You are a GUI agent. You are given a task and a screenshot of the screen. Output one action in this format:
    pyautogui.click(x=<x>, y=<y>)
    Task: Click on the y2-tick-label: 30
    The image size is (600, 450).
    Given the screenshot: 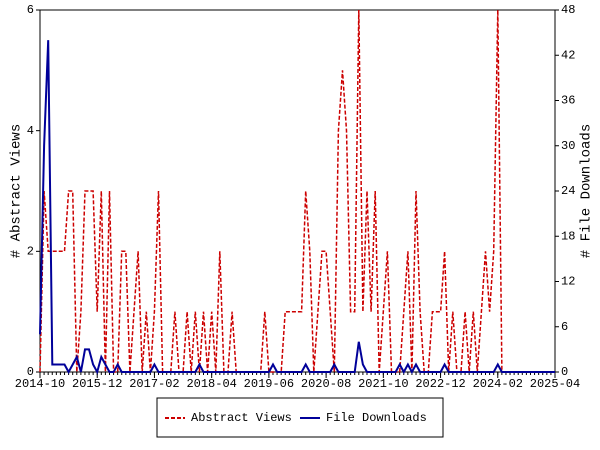 What is the action you would take?
    pyautogui.click(x=568, y=146)
    